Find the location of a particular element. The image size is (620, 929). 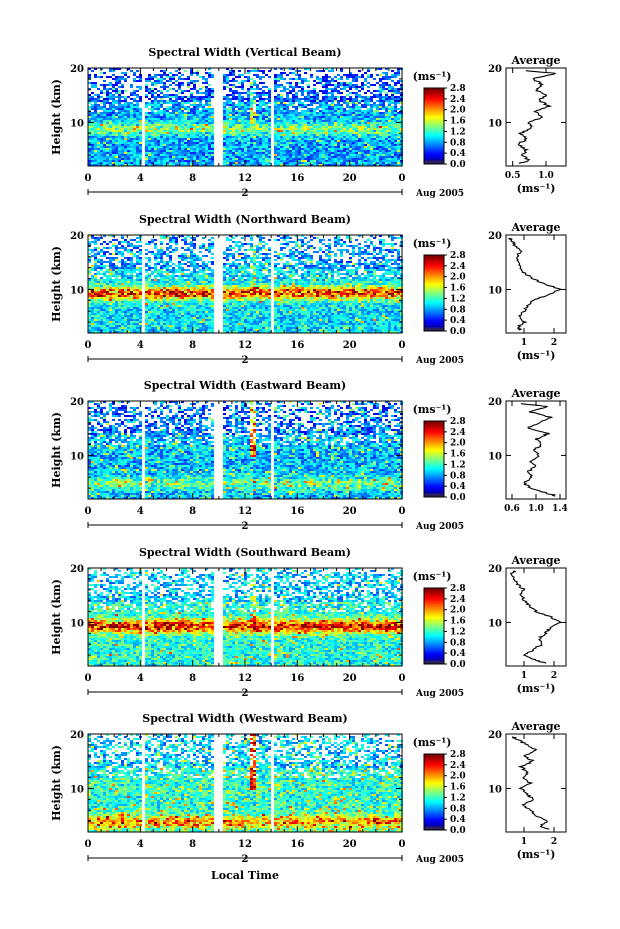

panel-title: Spectral Width (Northward Beam) is located at coordinates (245, 219).